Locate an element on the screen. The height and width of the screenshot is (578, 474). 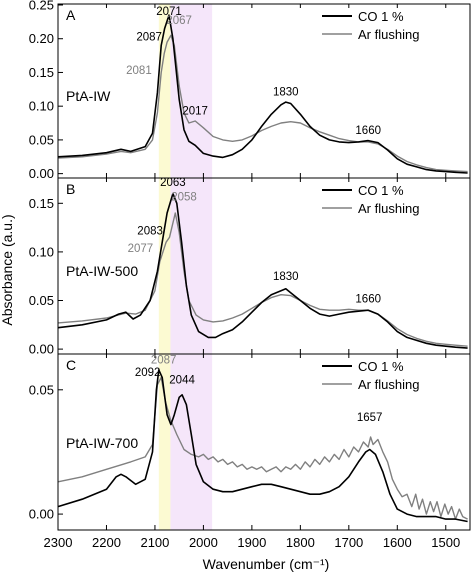
peak-label: 2092 is located at coordinates (148, 373).